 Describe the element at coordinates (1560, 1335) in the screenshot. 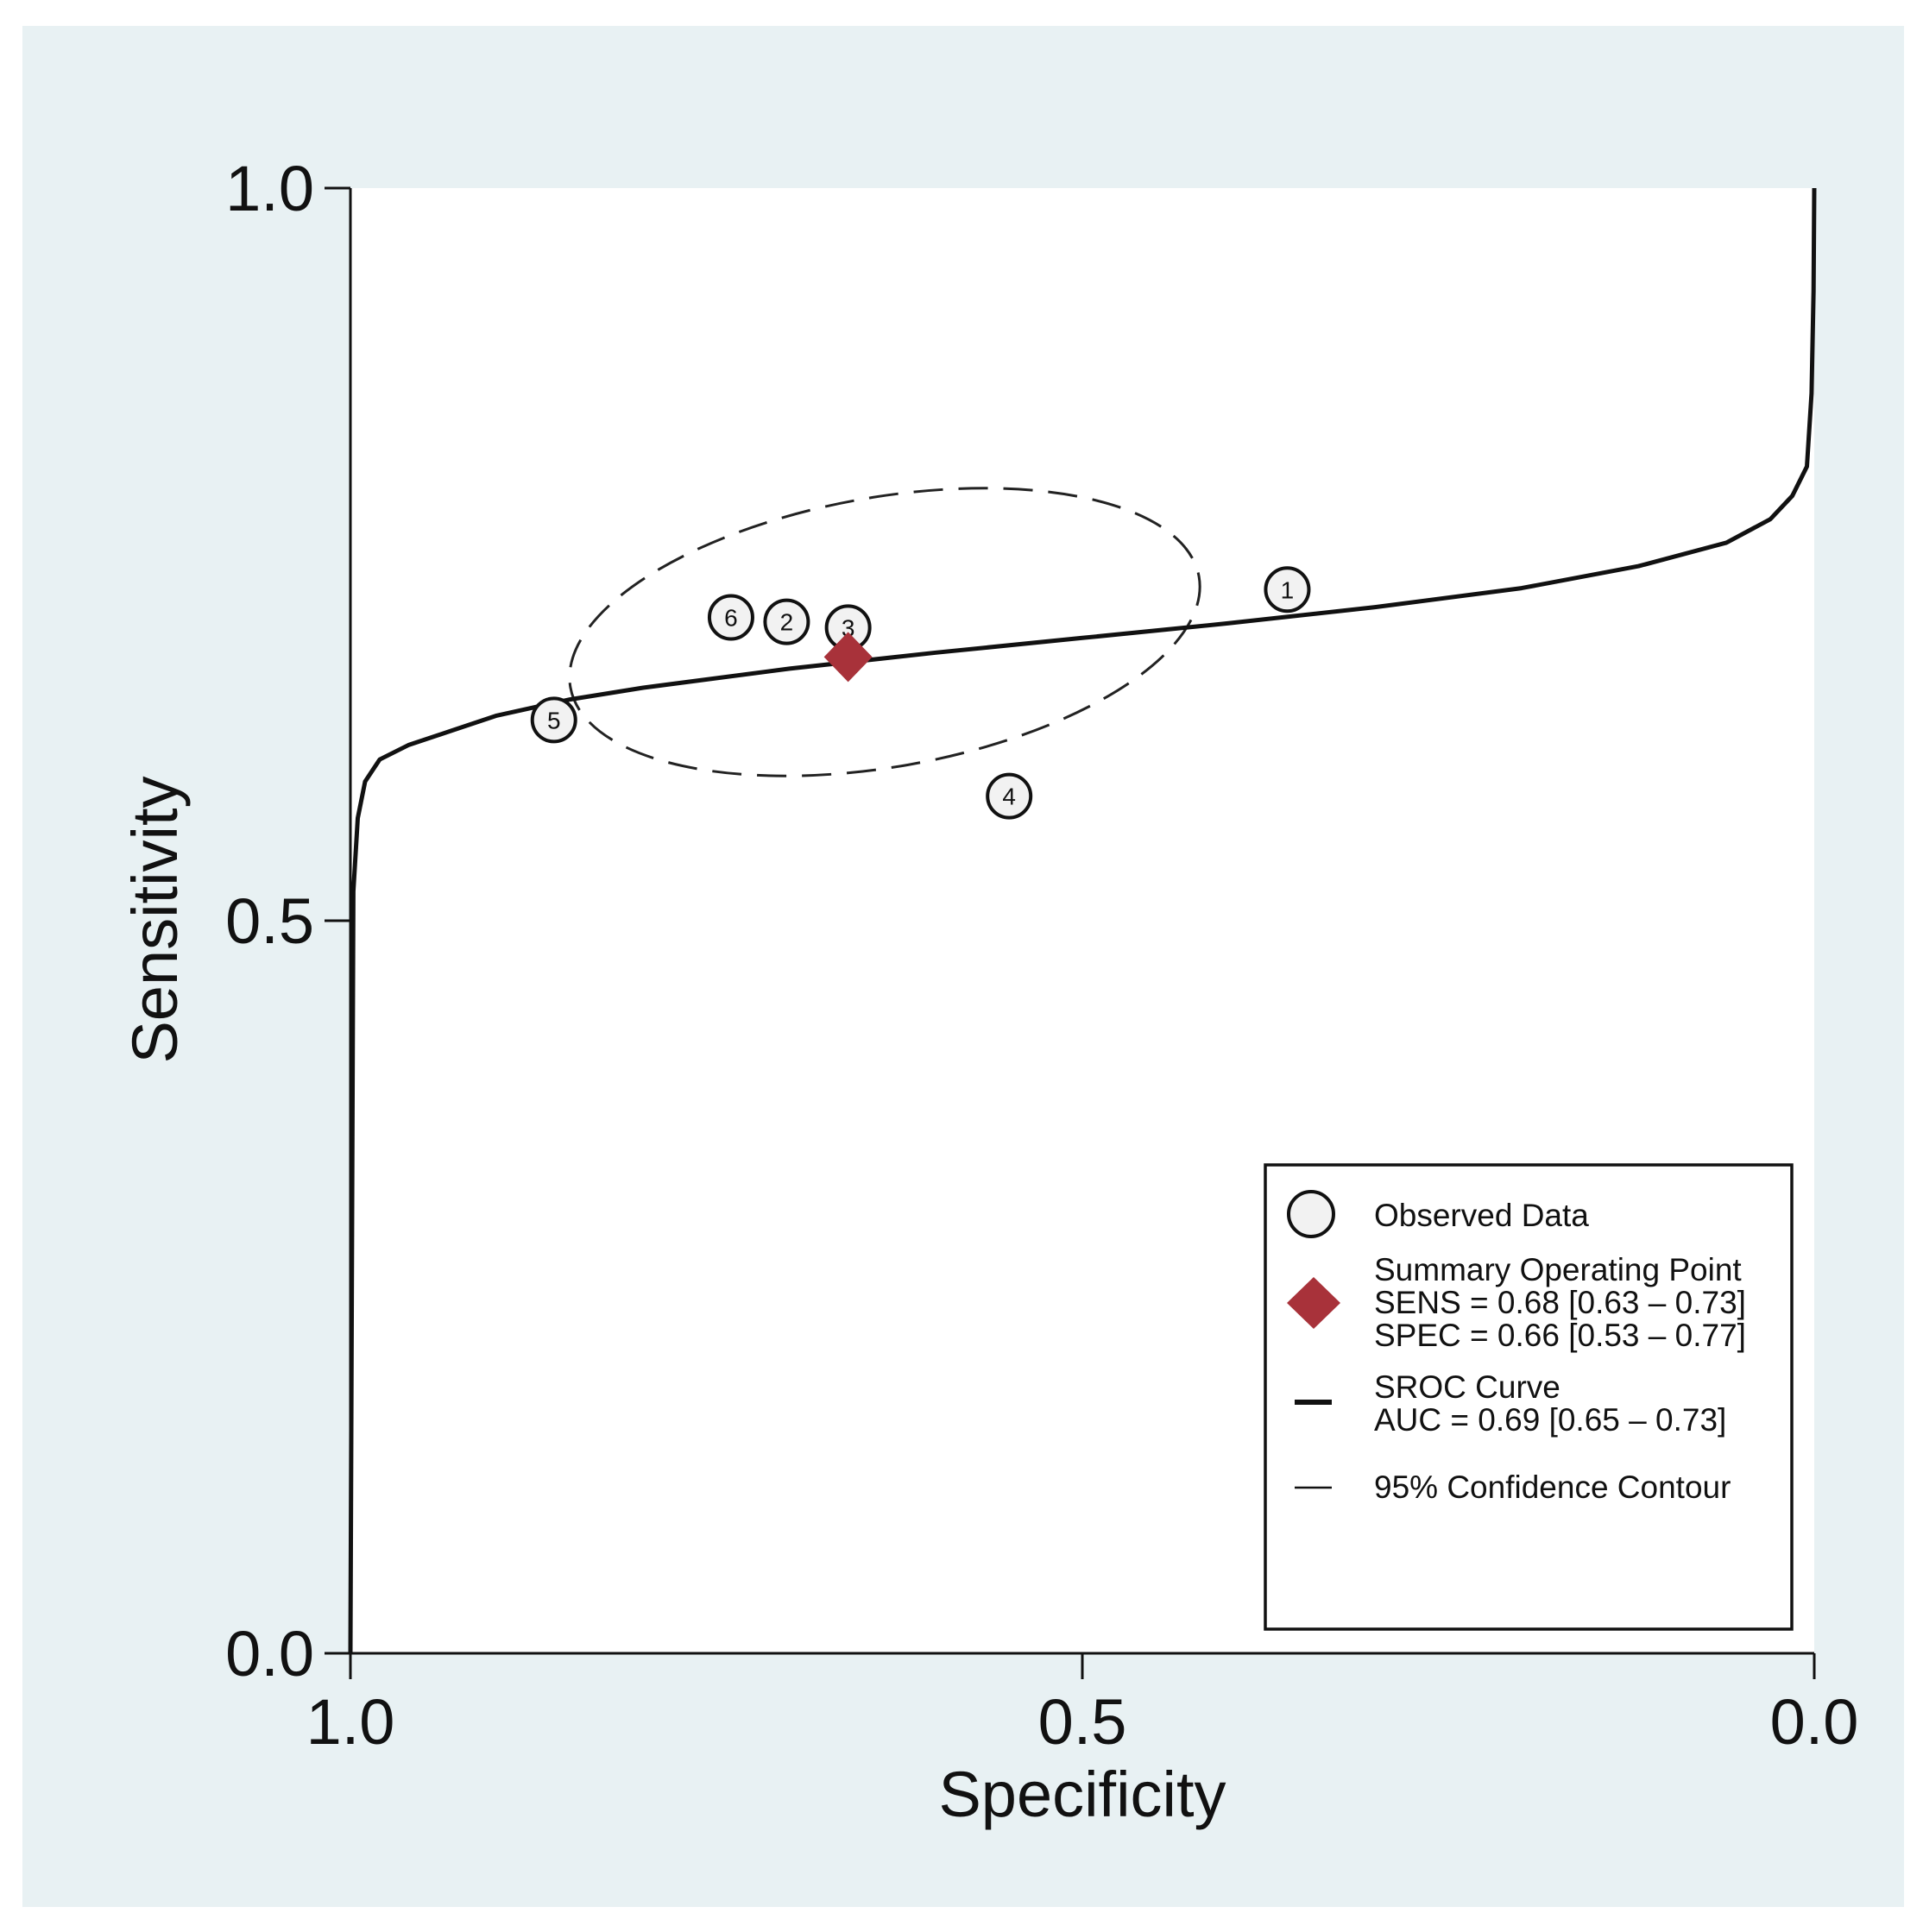

I see `legend-summary-spec: SPEC = 0.66 [0.53 – 0.77]` at that location.